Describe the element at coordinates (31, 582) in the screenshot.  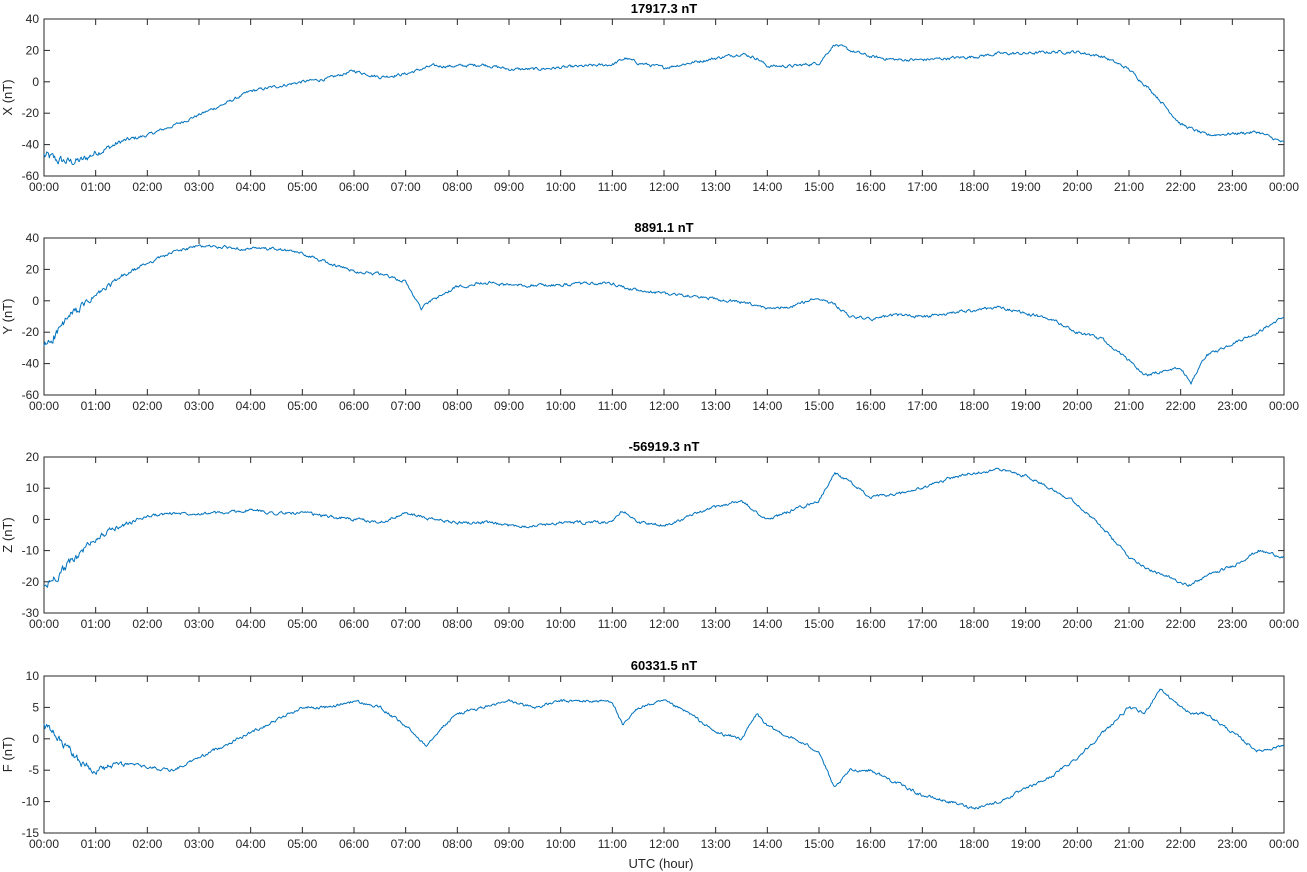
I see `y-tick-label: -20` at that location.